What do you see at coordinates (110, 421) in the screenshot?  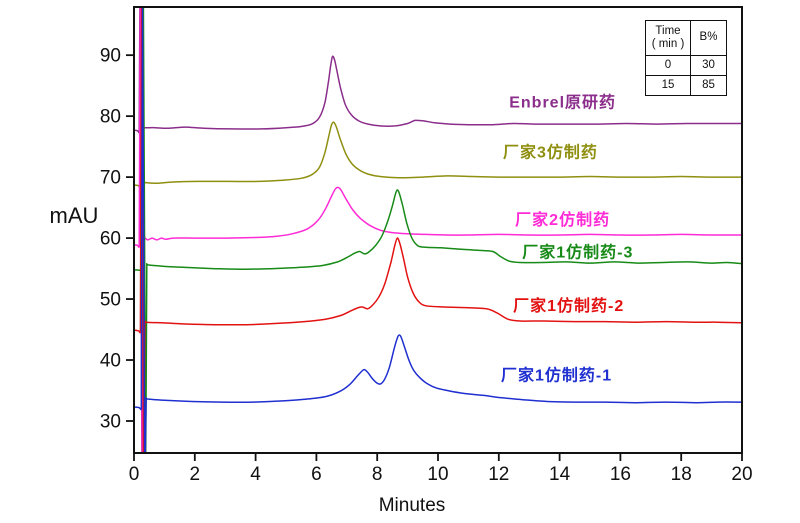 I see `y-tick-label: 30` at bounding box center [110, 421].